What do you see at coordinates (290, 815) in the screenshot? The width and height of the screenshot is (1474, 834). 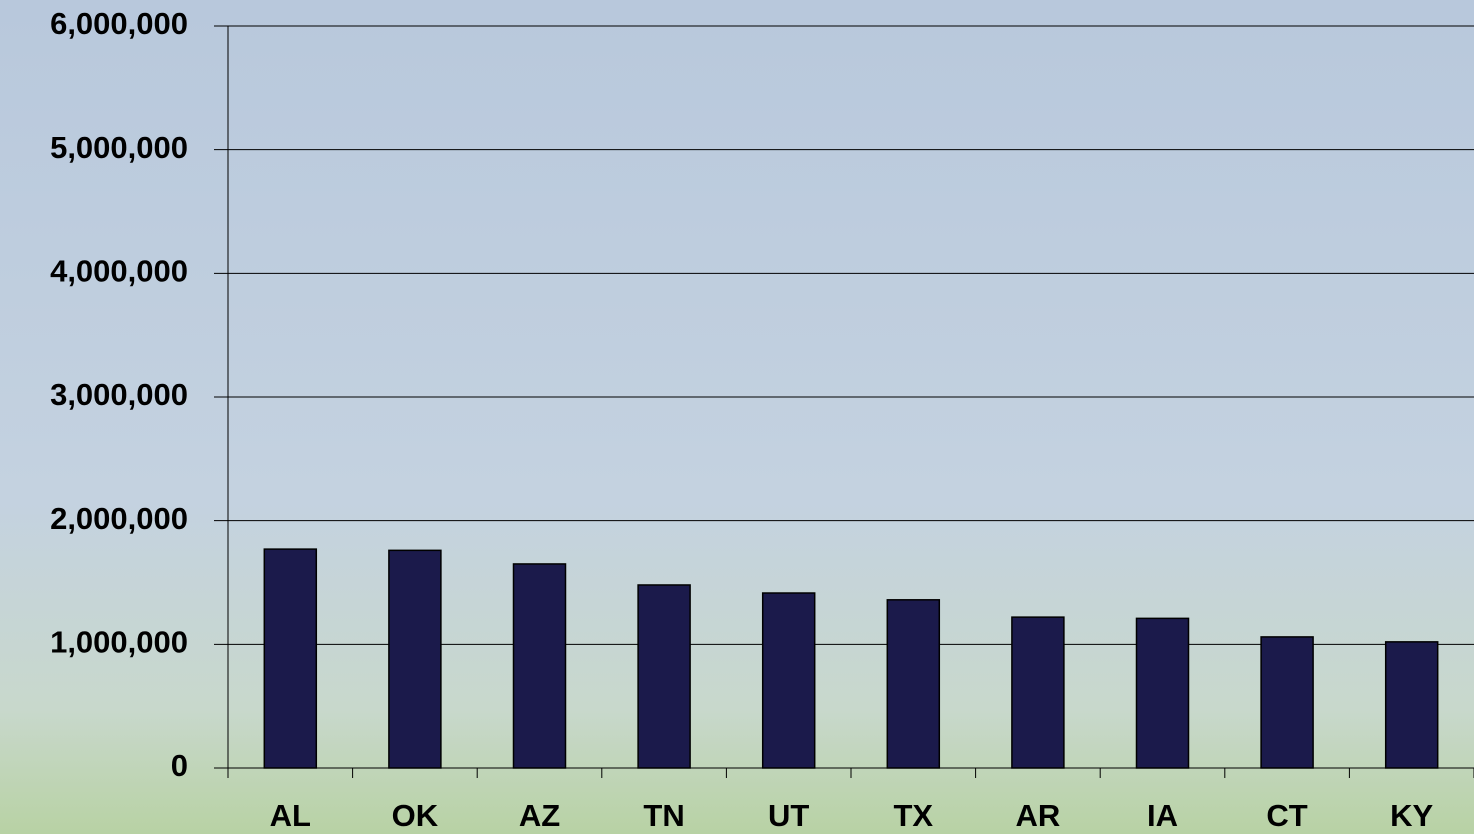 I see `x-tick-label: AL` at bounding box center [290, 815].